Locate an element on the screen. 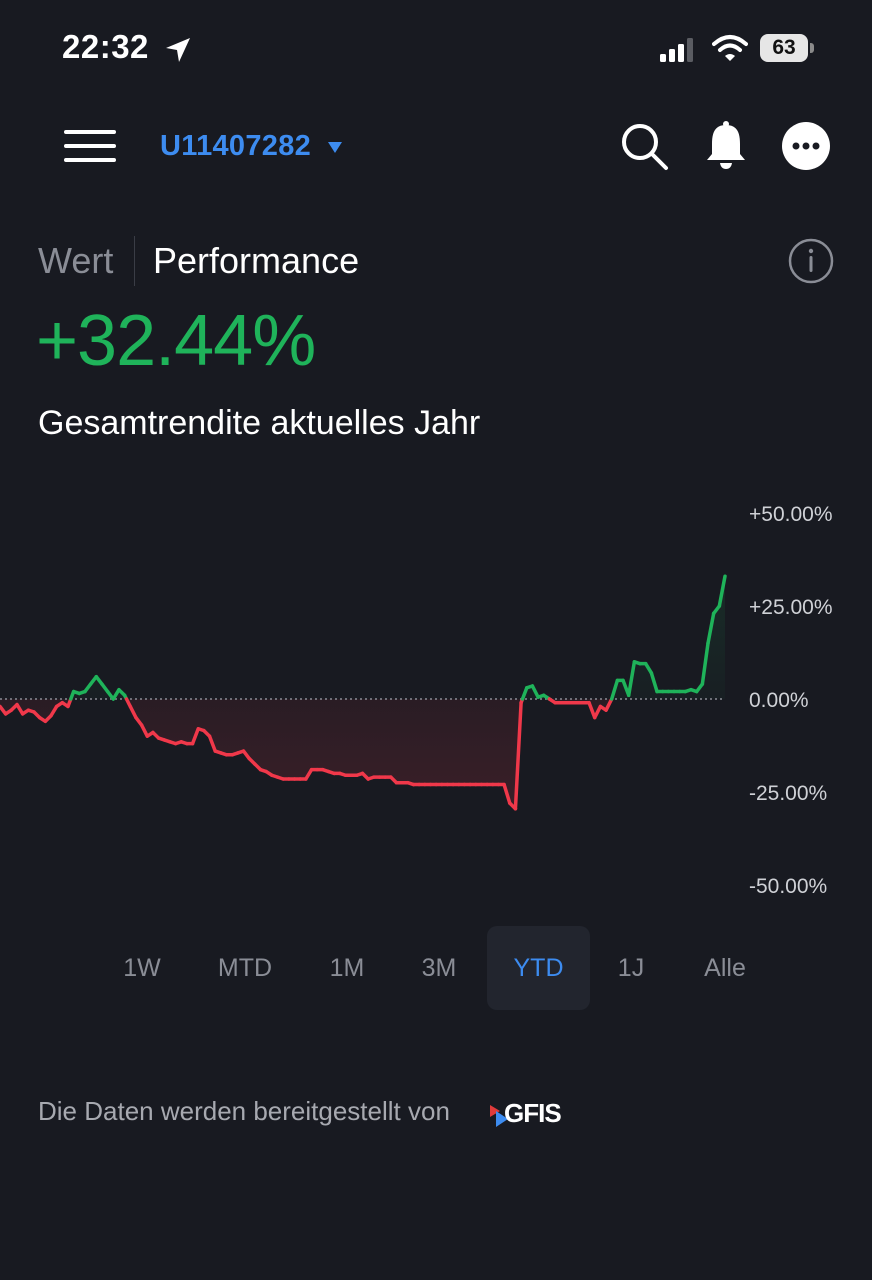  battery-icon: 63 is located at coordinates (788, 49).